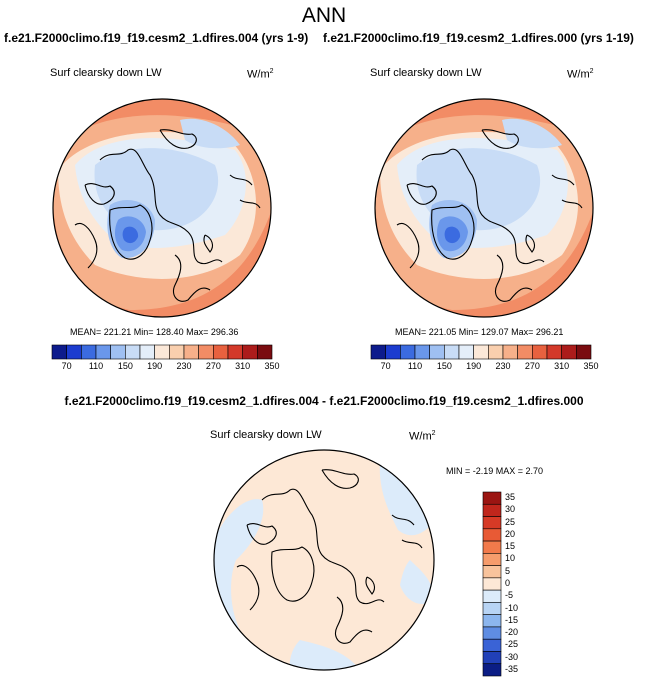 The image size is (648, 683). What do you see at coordinates (66, 366) in the screenshot?
I see `left-colorbar-tick-label: 70` at bounding box center [66, 366].